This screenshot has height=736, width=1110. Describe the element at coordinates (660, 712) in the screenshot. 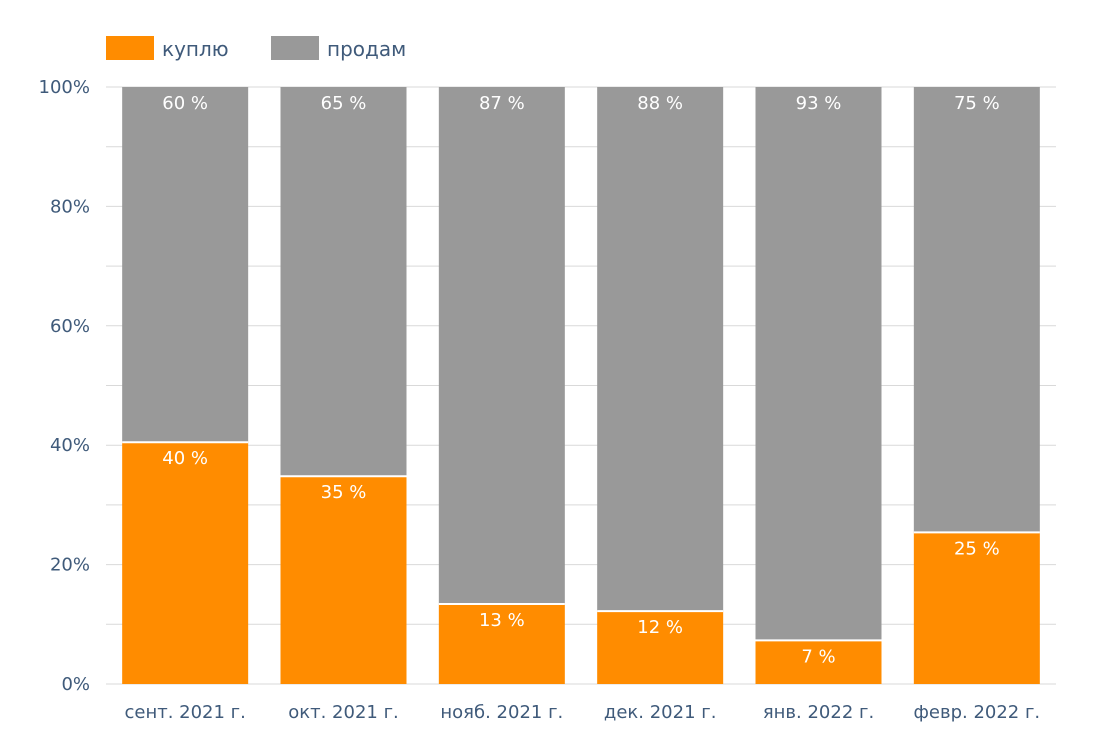

I see `x-category-label: дек. 2021 г.` at that location.